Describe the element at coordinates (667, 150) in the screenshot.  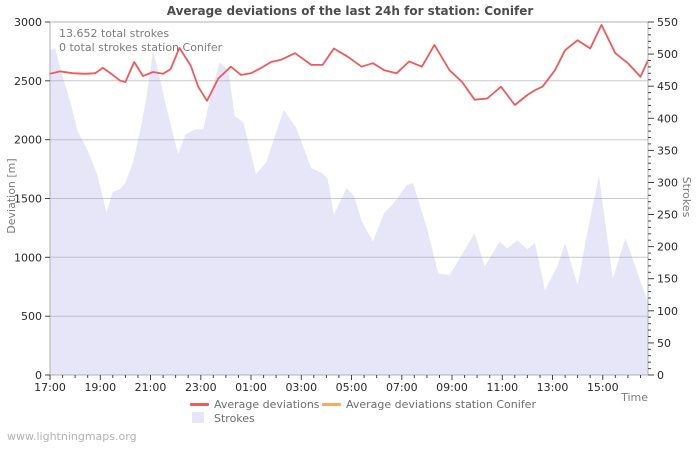
I see `svg-text: 350` at that location.